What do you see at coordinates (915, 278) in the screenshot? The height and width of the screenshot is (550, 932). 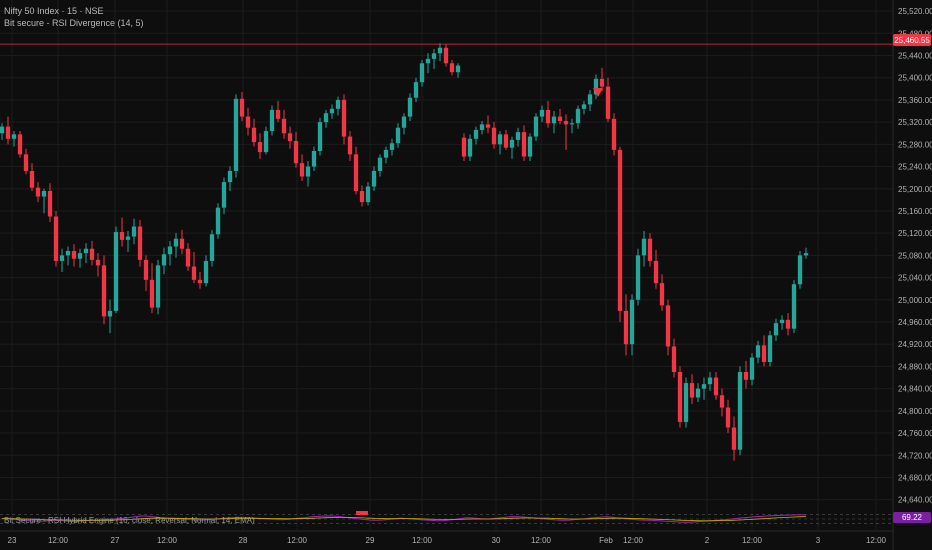 I see `y-tick-label: 25,040.00` at bounding box center [915, 278].